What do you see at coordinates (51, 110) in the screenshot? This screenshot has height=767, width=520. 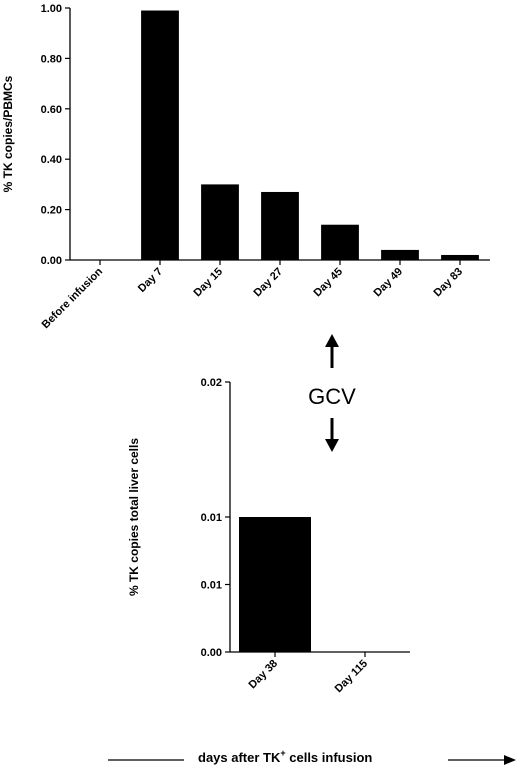 I see `c0-ytick-label-3: 0.60` at bounding box center [51, 110].